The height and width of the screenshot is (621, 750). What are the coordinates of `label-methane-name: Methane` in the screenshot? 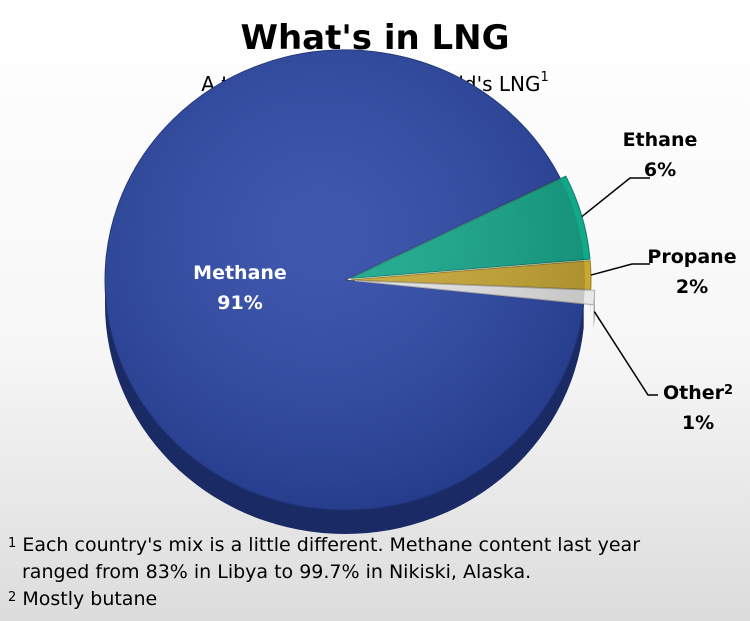 It's located at (240, 273).